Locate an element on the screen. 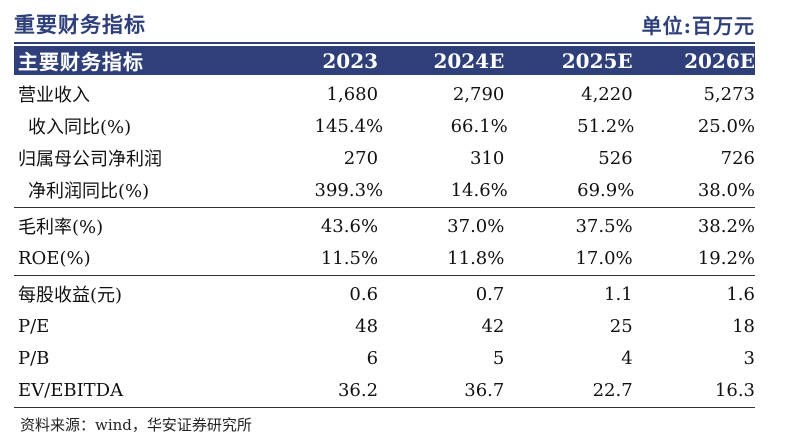  table-header-bar: 重要财务指标 单位:百万元 is located at coordinates (384, 24).